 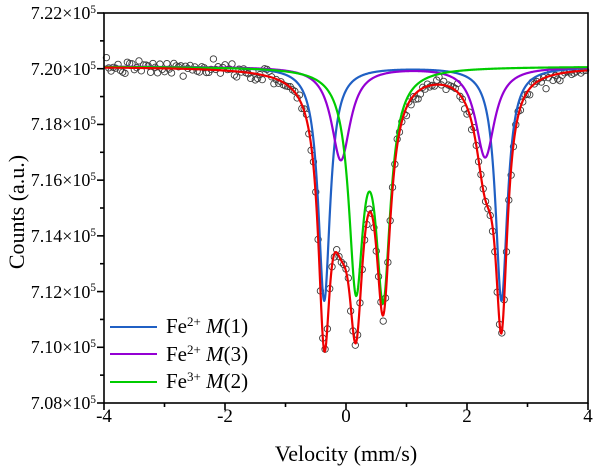 I want to click on legend-entry-fe2-m3: Fe2+ M(3), so click(x=179, y=355).